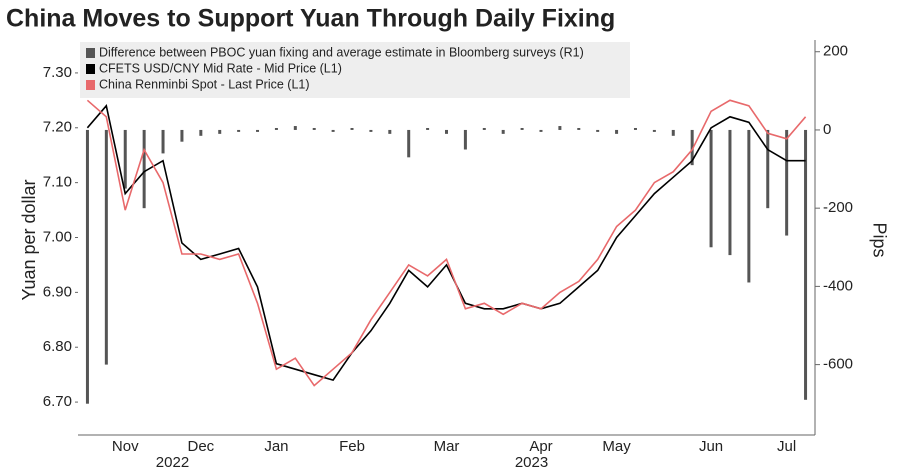 This screenshot has height=469, width=903. I want to click on y-tick-label: 7.10, so click(57, 182).